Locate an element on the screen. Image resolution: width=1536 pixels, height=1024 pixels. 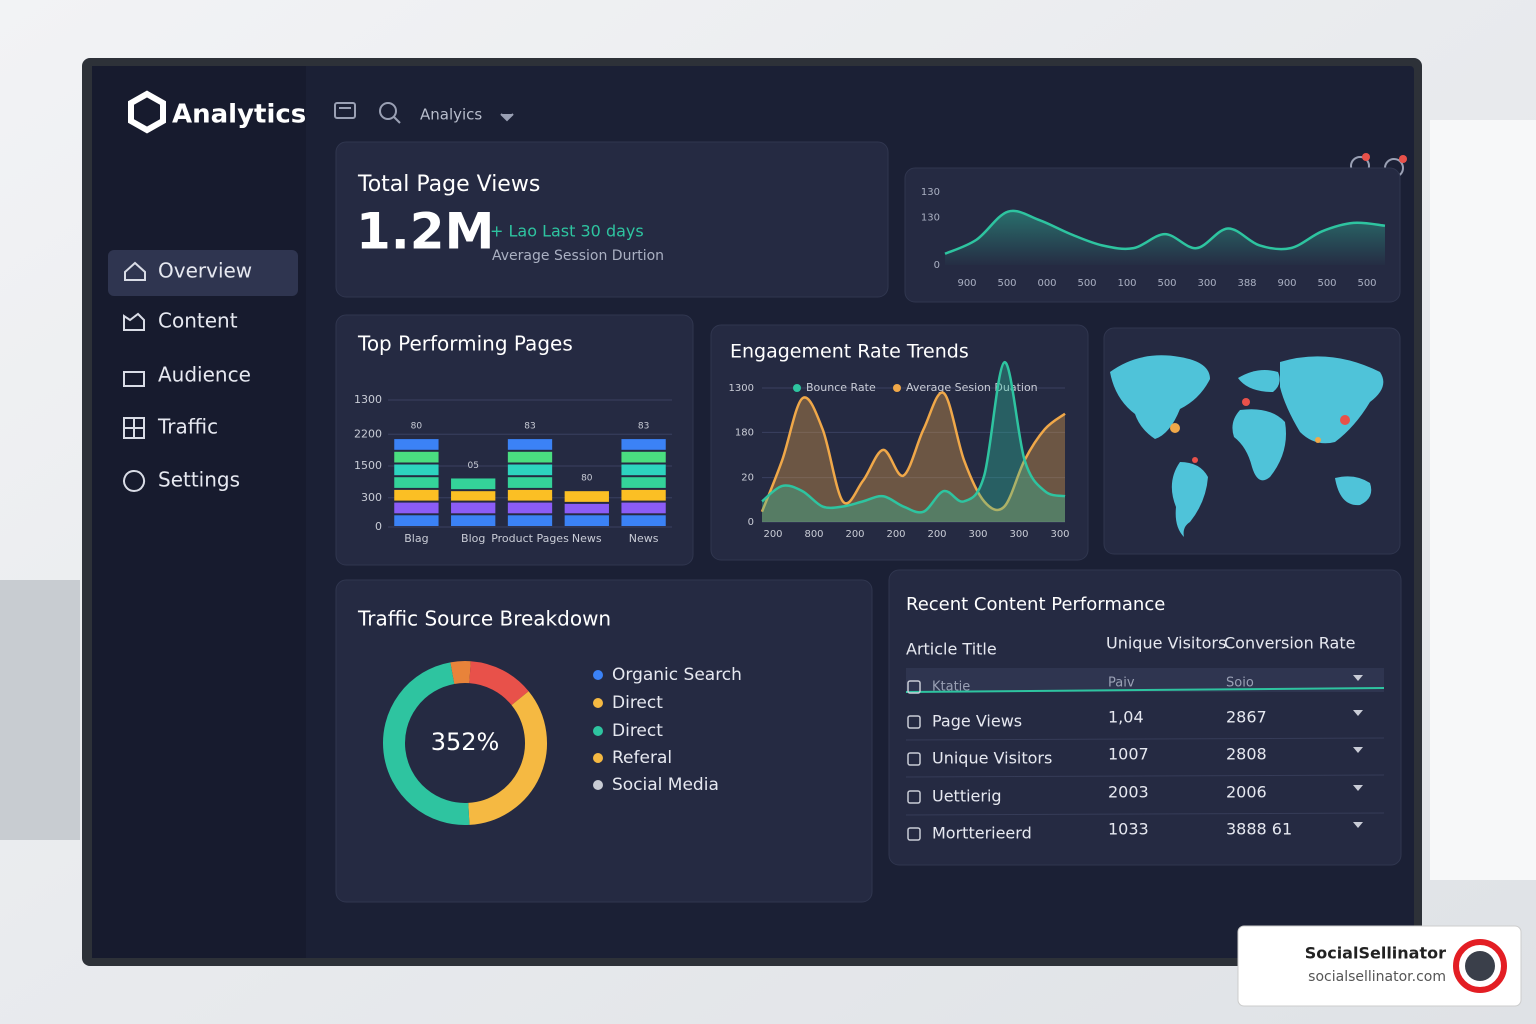
bar-label: 05 is located at coordinates (472, 466).